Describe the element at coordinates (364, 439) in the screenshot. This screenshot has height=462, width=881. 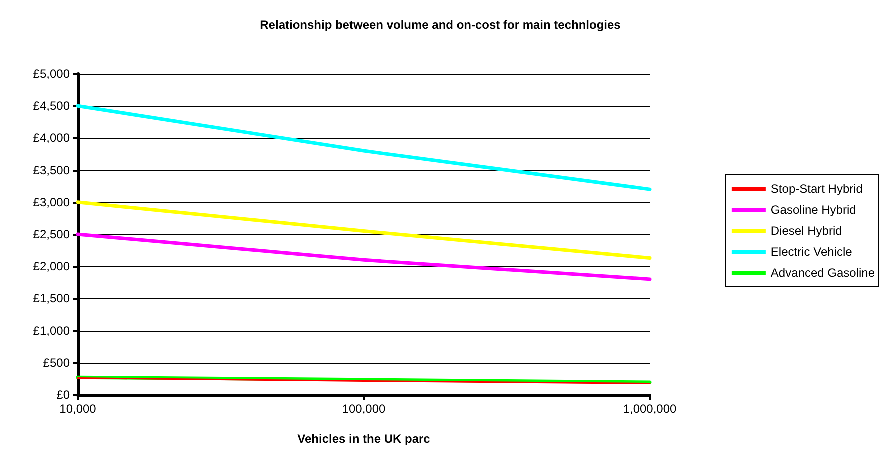
I see `x-axis-title: Vehicles in the UK parc` at that location.